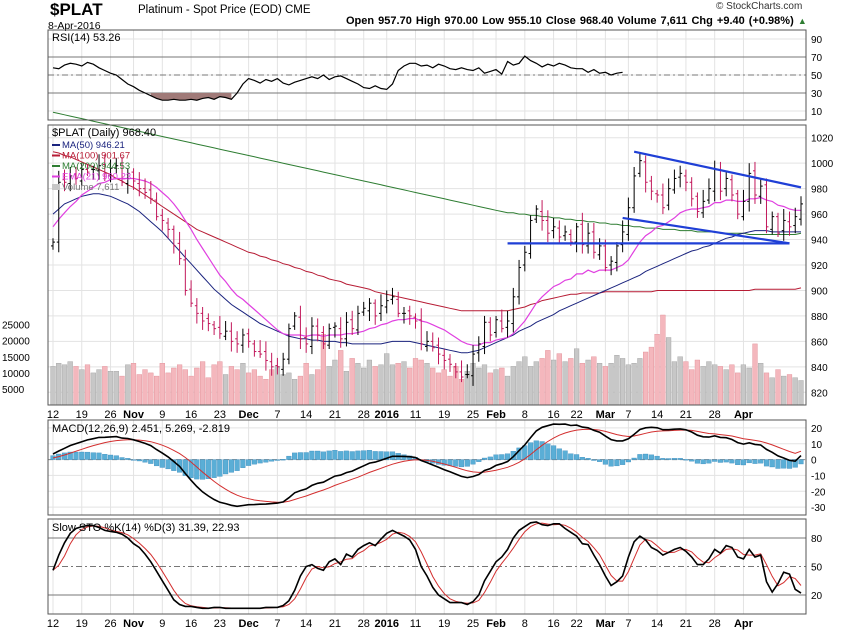  I want to click on macd-signal-line, so click(427, 465).